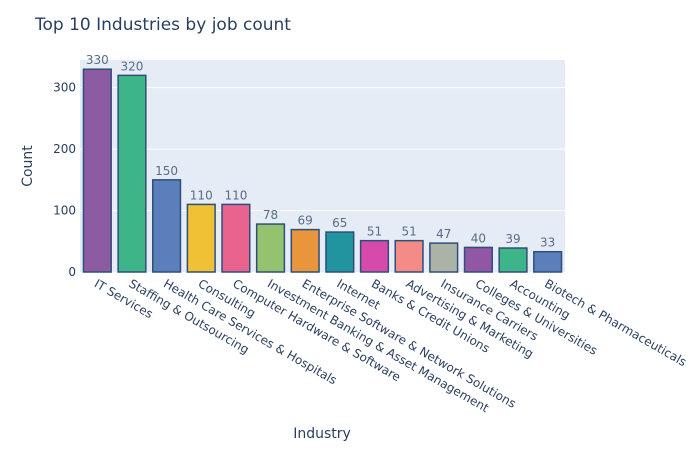 The height and width of the screenshot is (455, 700). I want to click on x-axis-title: Industry, so click(322, 434).